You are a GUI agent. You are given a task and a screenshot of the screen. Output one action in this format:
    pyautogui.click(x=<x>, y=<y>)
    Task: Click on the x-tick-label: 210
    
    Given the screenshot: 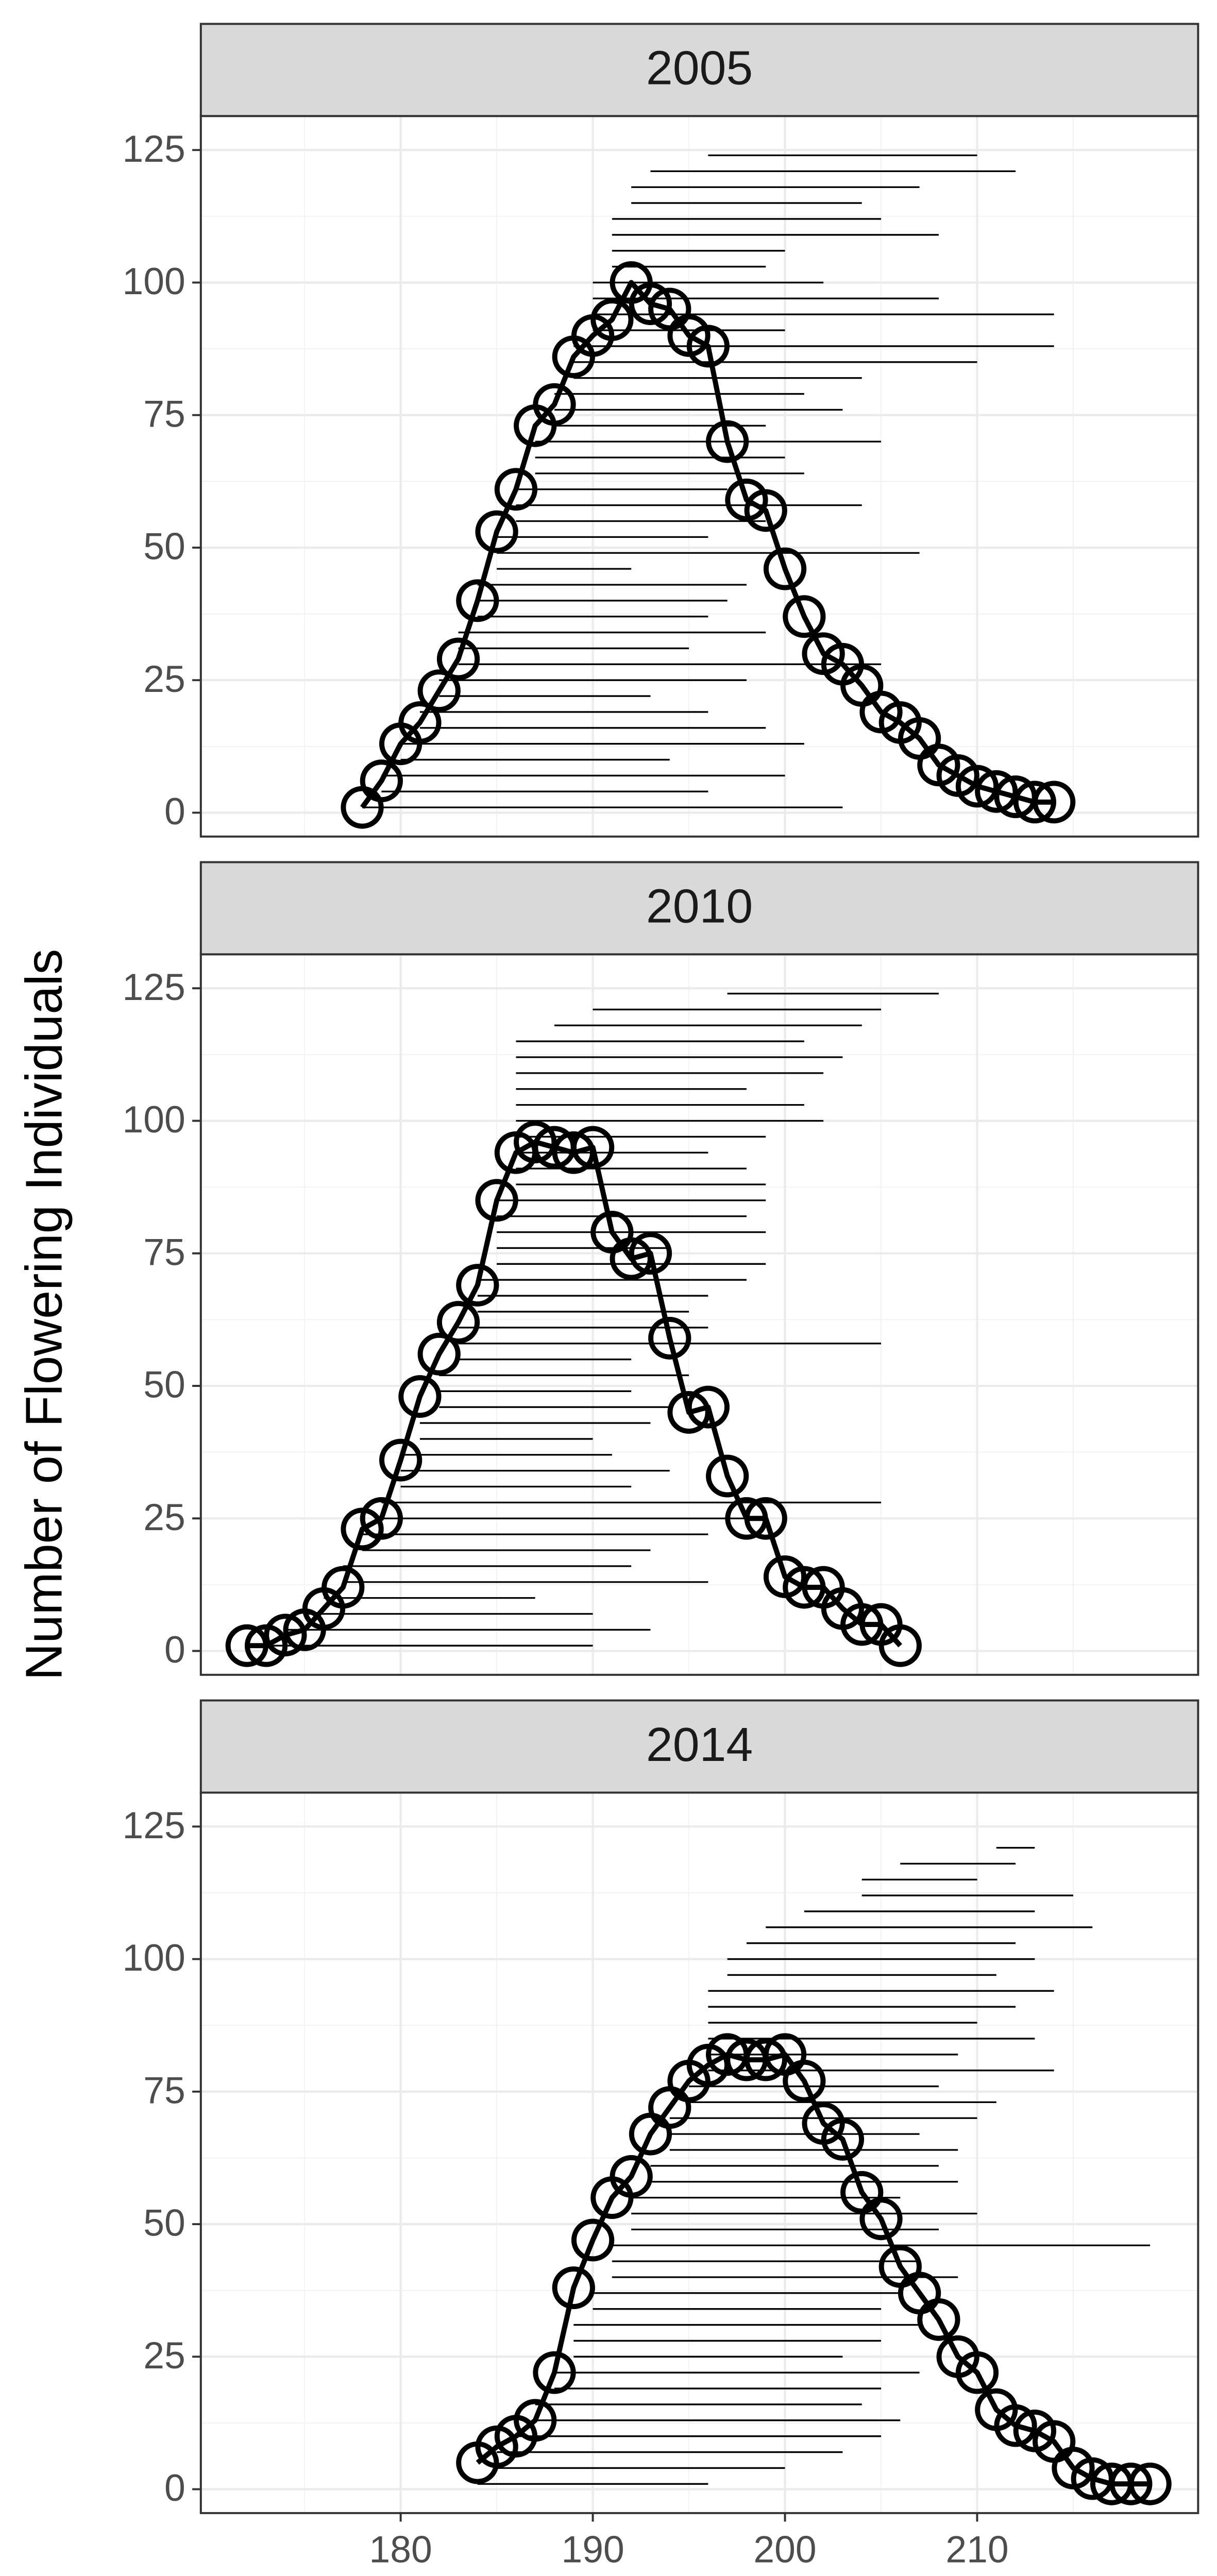 What is the action you would take?
    pyautogui.click(x=976, y=2550)
    